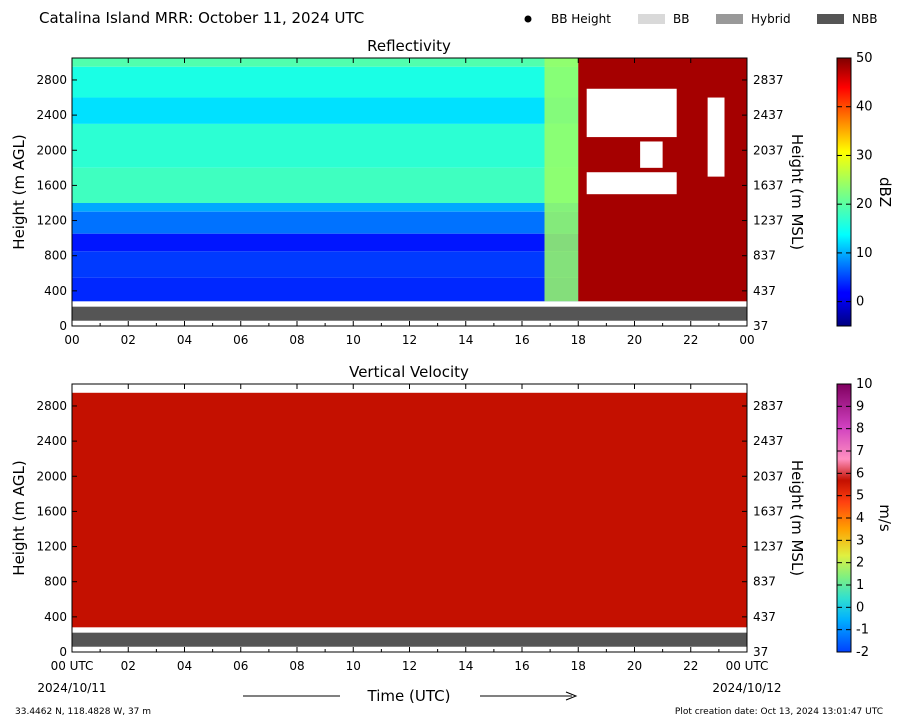 The height and width of the screenshot is (725, 900). Describe the element at coordinates (409, 372) in the screenshot. I see `velocity-title: Vertical Velocity` at that location.